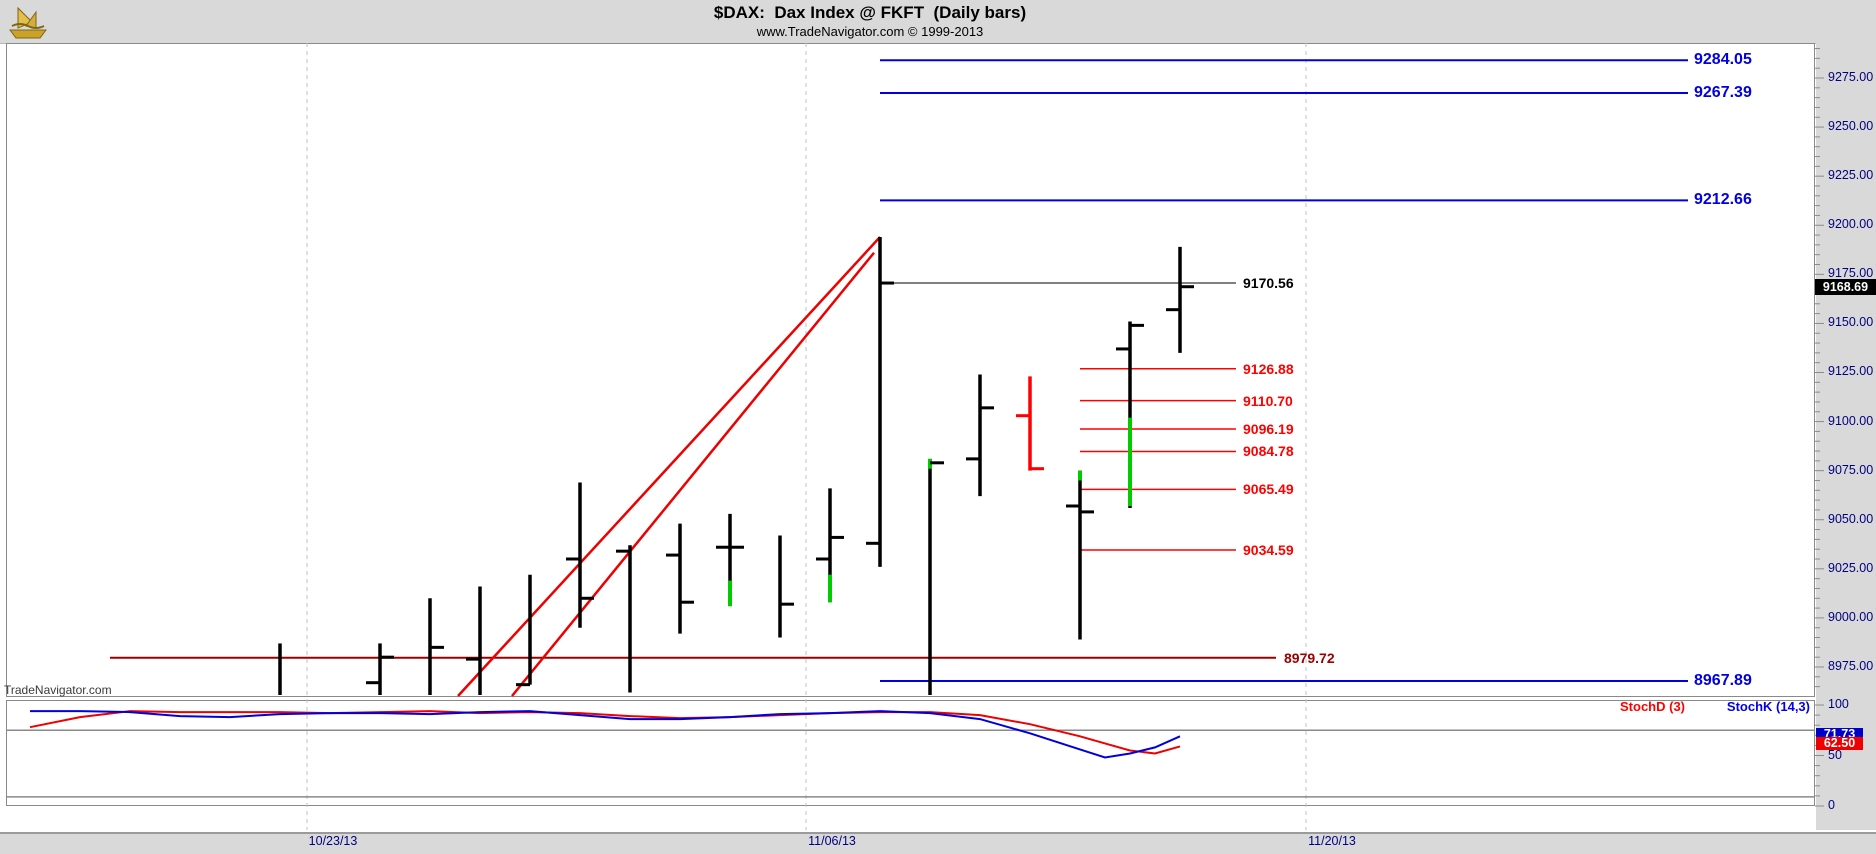  I want to click on stoch-k-line, so click(605, 734).